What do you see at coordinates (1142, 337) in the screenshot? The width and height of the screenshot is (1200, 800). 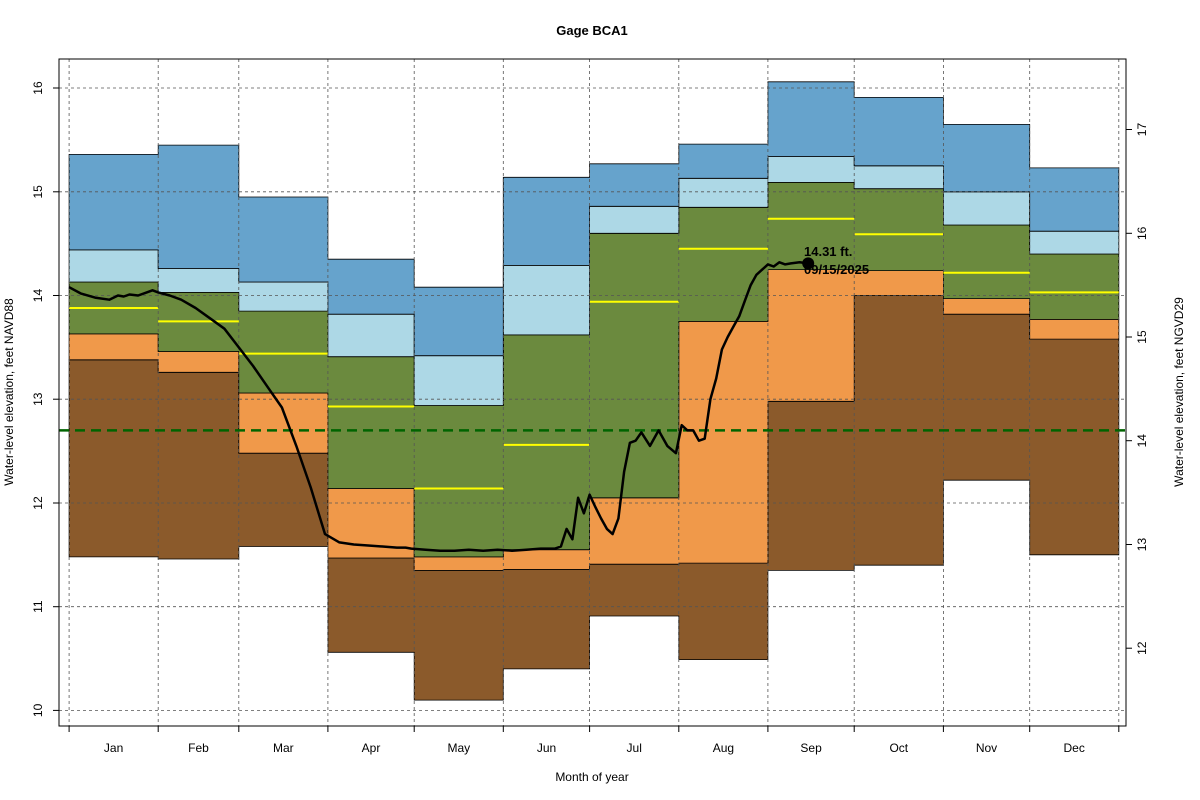 I see `ytick-label-right-15: 15` at bounding box center [1142, 337].